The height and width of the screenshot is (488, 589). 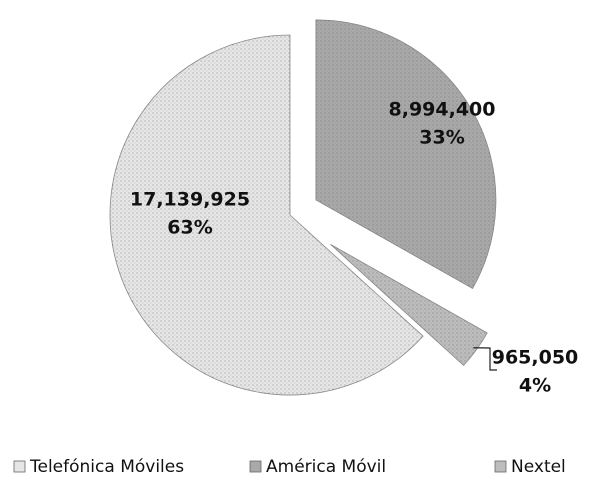 What do you see at coordinates (442, 110) in the screenshot?
I see `data-label: 8,994,400` at bounding box center [442, 110].